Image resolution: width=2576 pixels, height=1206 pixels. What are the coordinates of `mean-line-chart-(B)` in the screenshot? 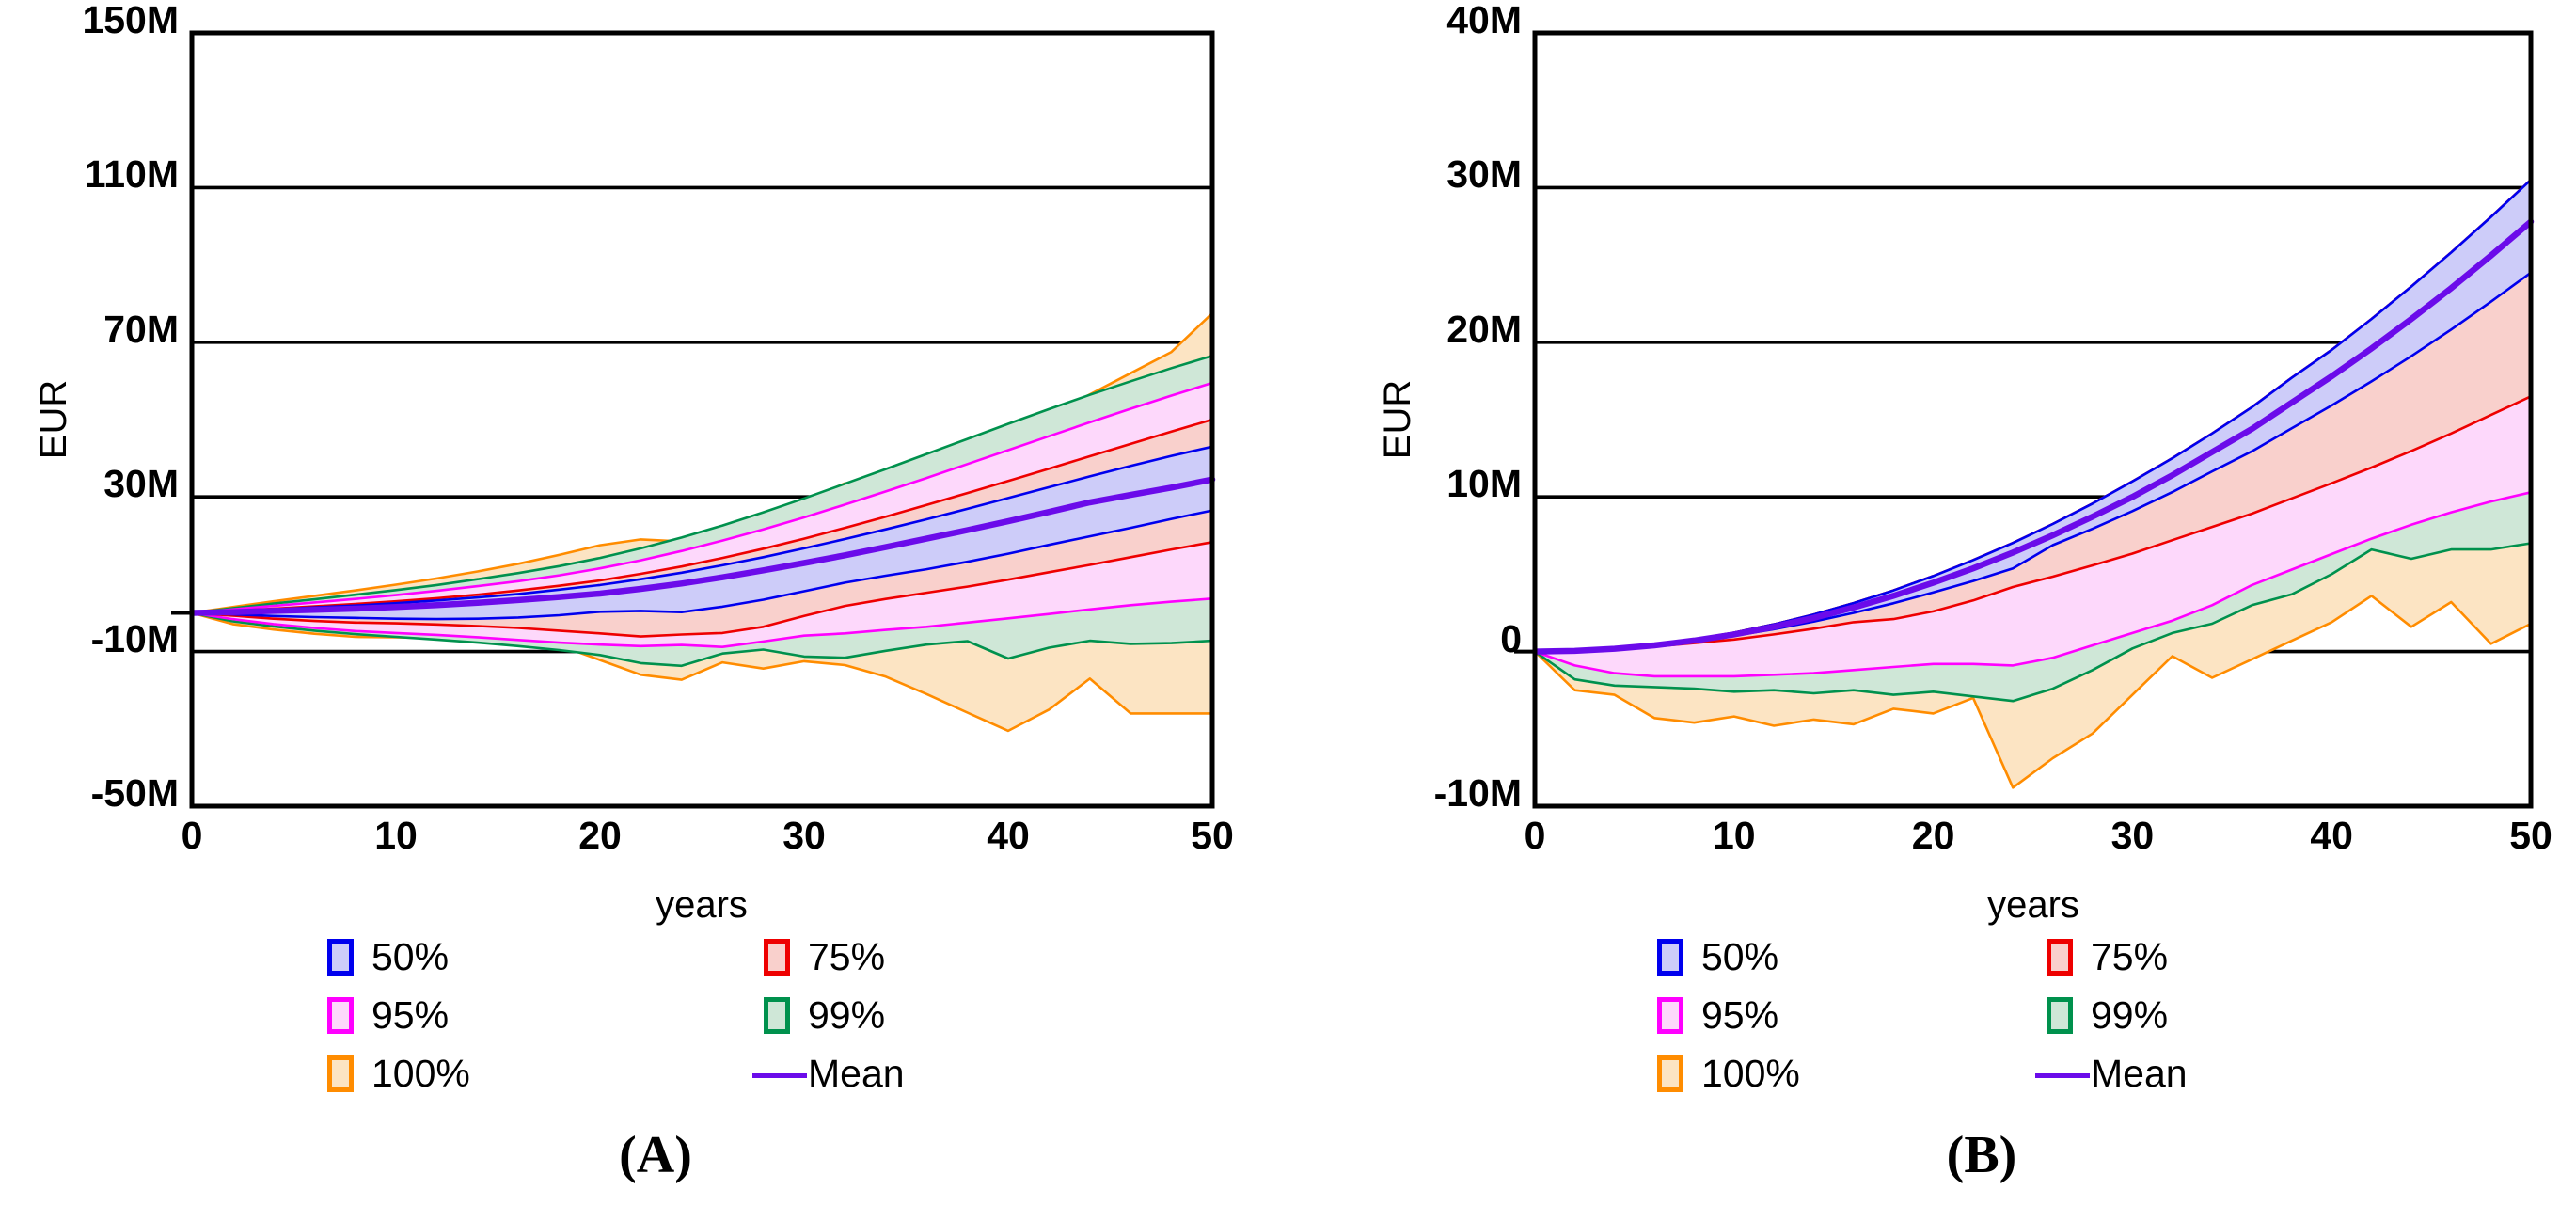 It's located at (2033, 436).